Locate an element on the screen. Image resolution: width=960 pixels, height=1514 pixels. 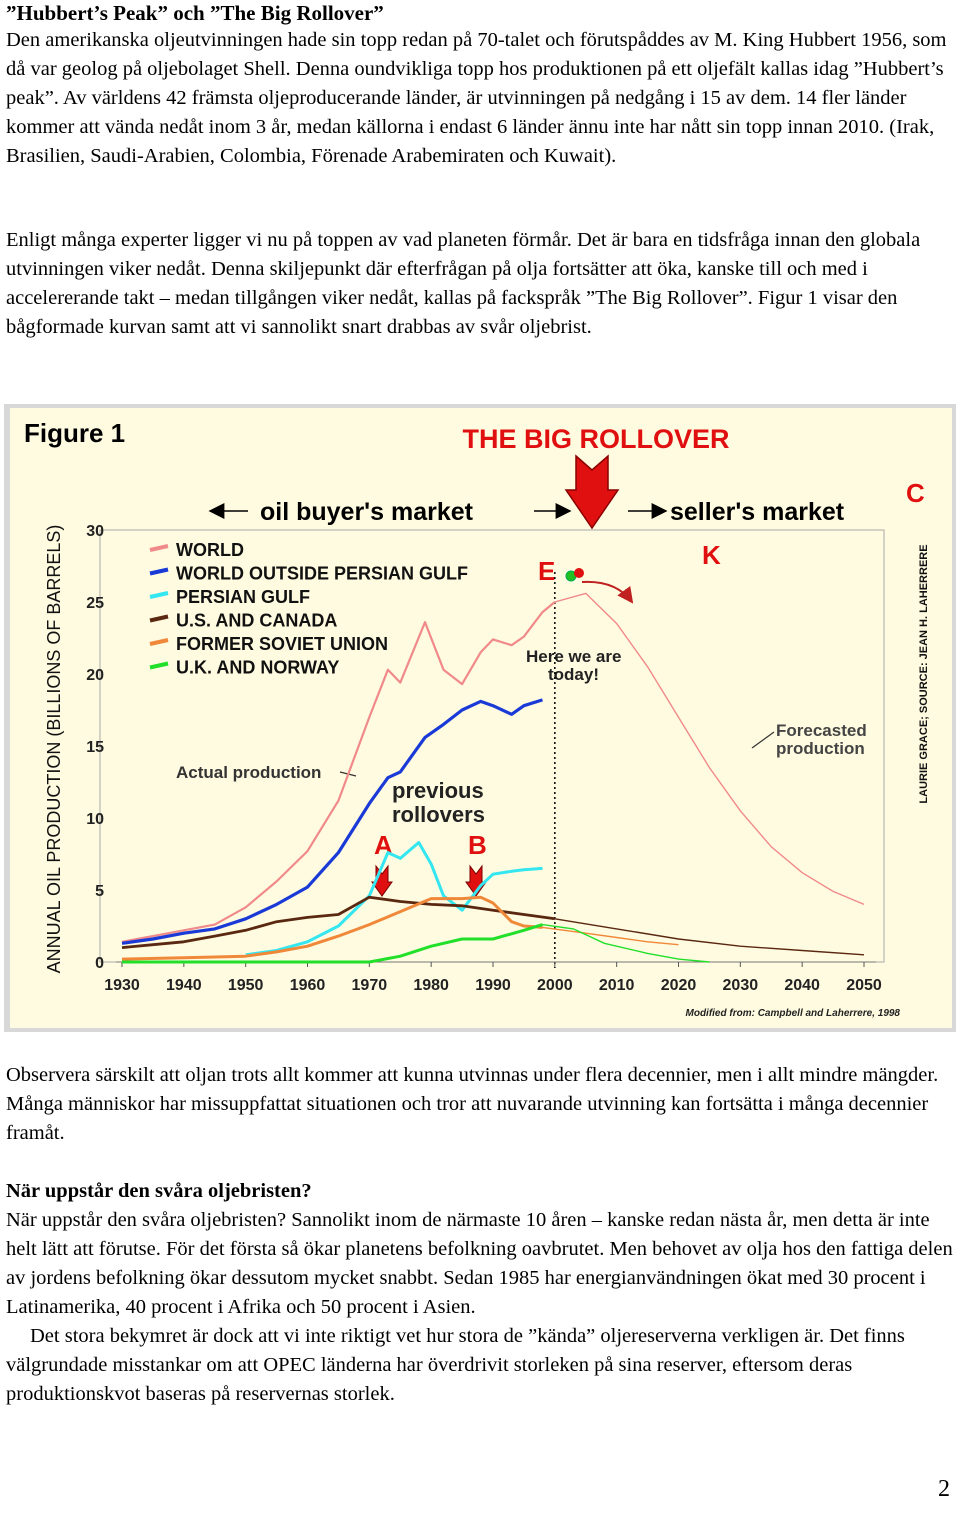
label-b: B is located at coordinates (477, 845).